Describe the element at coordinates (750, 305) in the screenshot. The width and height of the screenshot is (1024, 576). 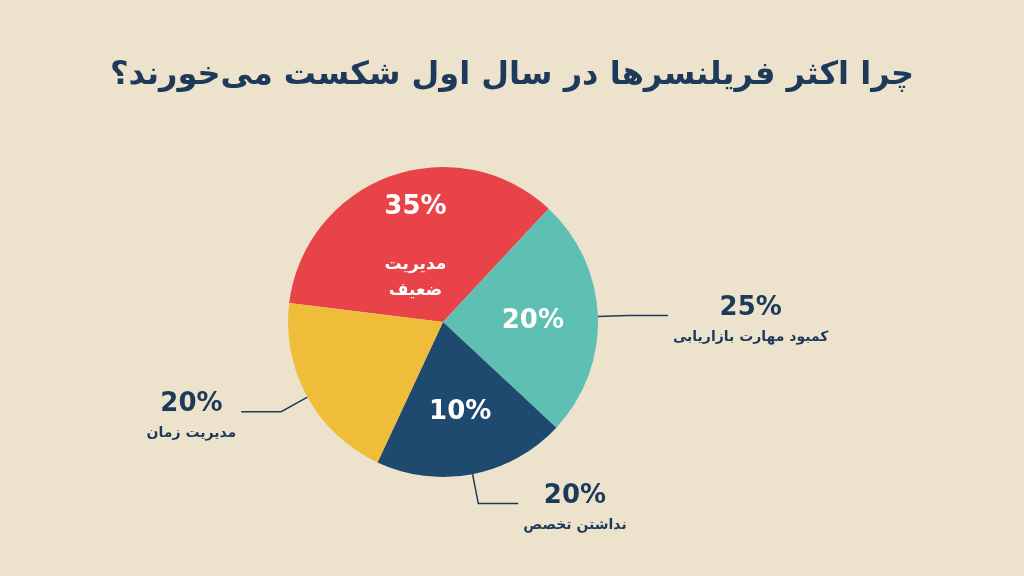
I see `data-label: 25%` at that location.